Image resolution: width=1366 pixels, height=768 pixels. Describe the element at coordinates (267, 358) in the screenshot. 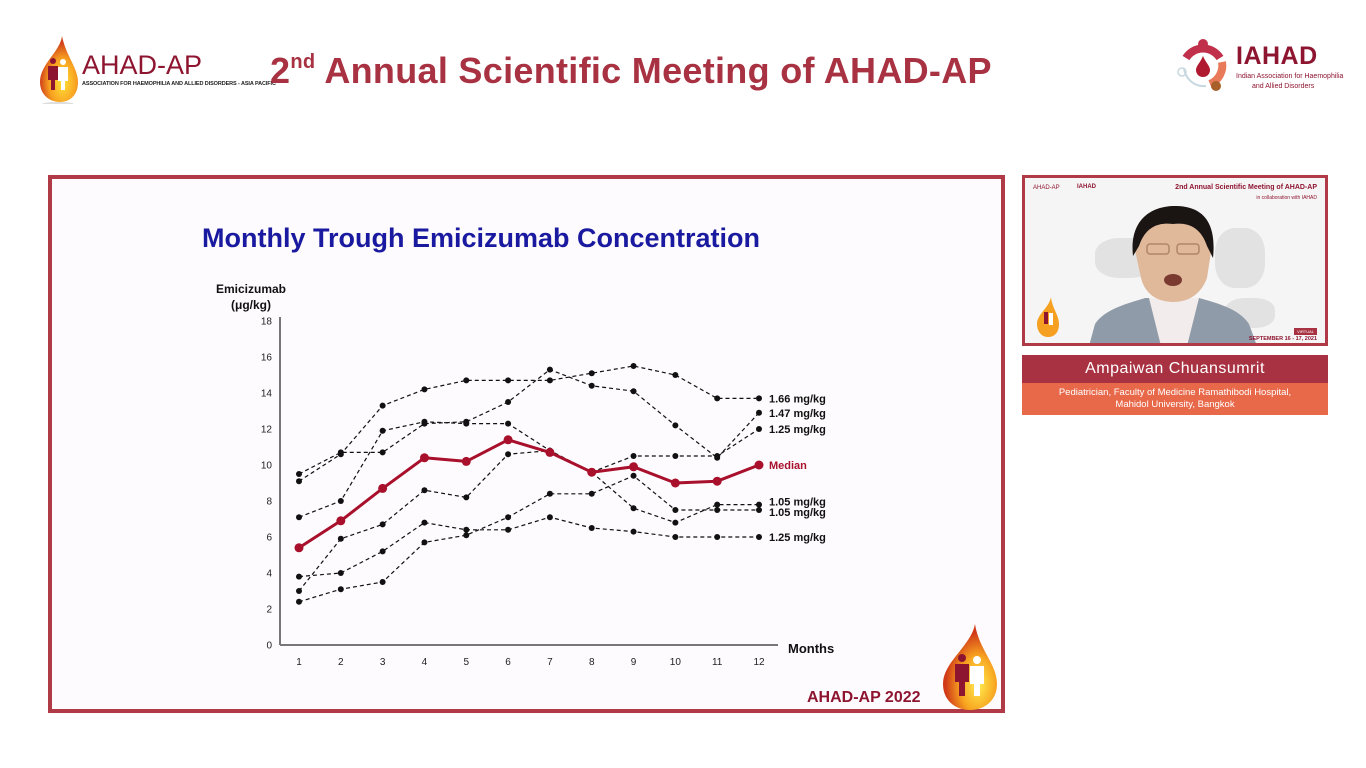

I see `y-tick-label: 16` at that location.